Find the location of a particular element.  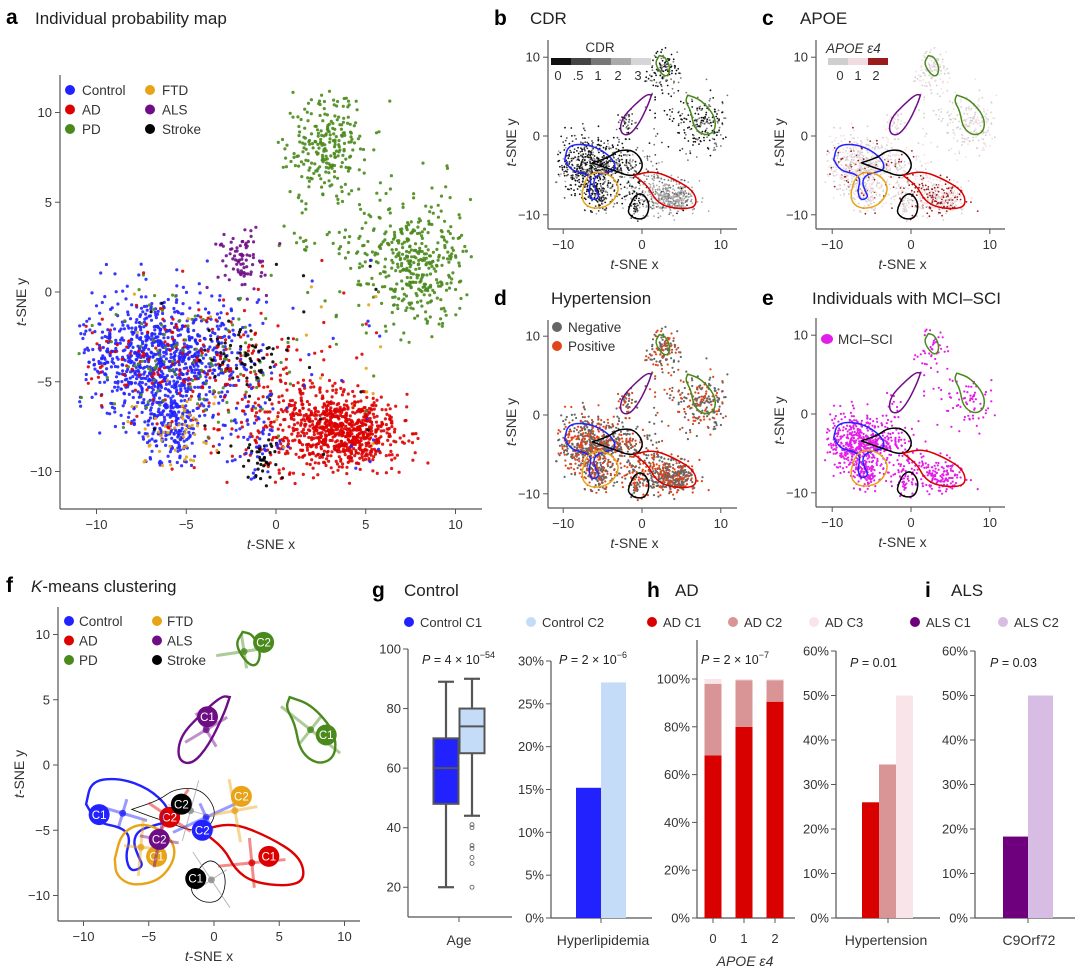

panel-title-h: AD is located at coordinates (687, 590).